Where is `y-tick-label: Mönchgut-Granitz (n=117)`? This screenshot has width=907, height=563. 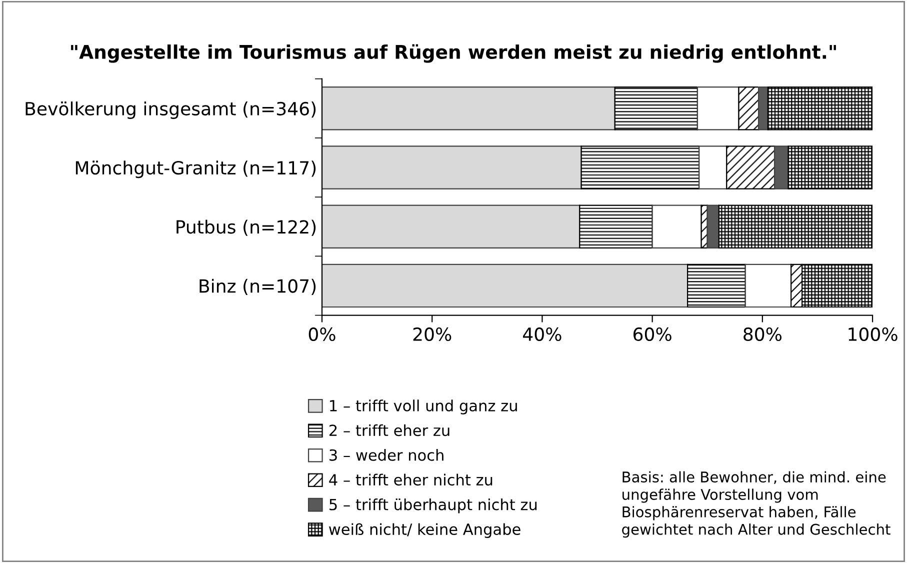 y-tick-label: Mönchgut-Granitz (n=117) is located at coordinates (196, 169).